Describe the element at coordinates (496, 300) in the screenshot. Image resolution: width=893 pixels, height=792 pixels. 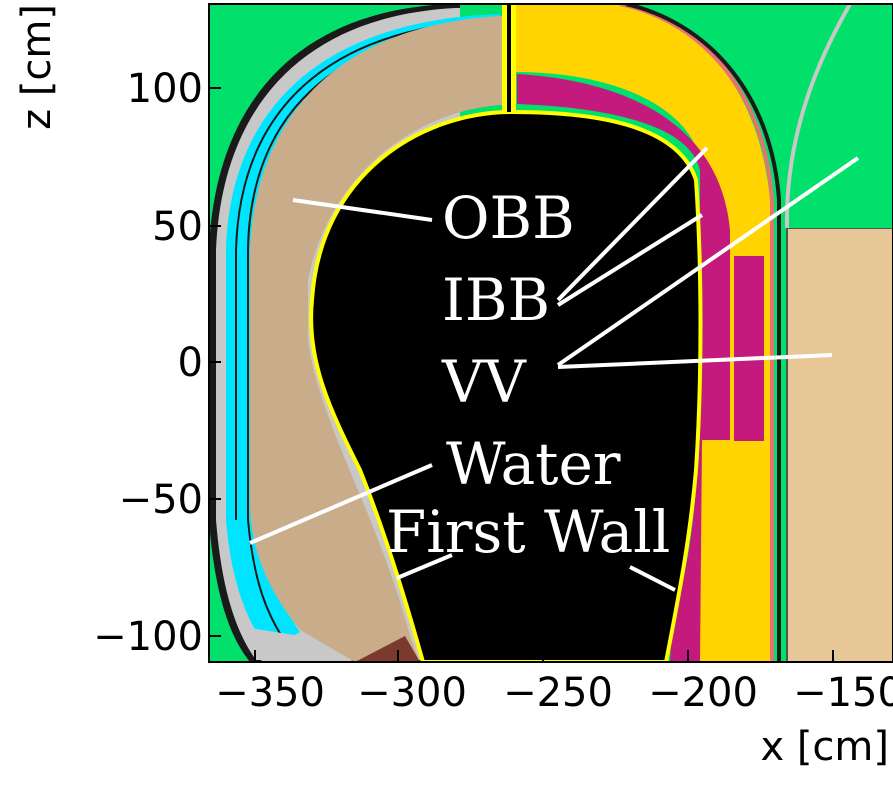
I see `label-ibb: IBB` at that location.